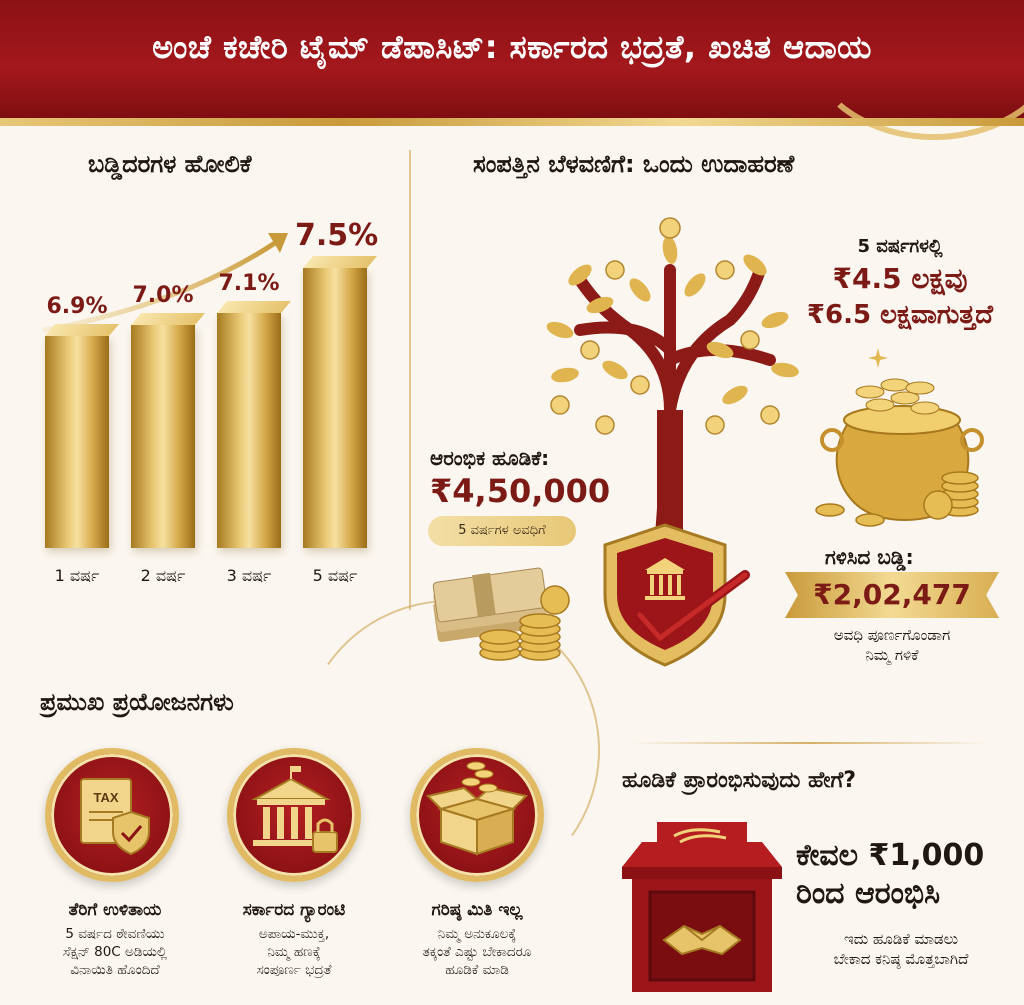 The height and width of the screenshot is (1005, 1024). Describe the element at coordinates (477, 934) in the screenshot. I see `benefit-desc-no-limit-line1: ನಿಮ್ಮ ಅನುಕೂಲಕ್ಕೆ` at that location.